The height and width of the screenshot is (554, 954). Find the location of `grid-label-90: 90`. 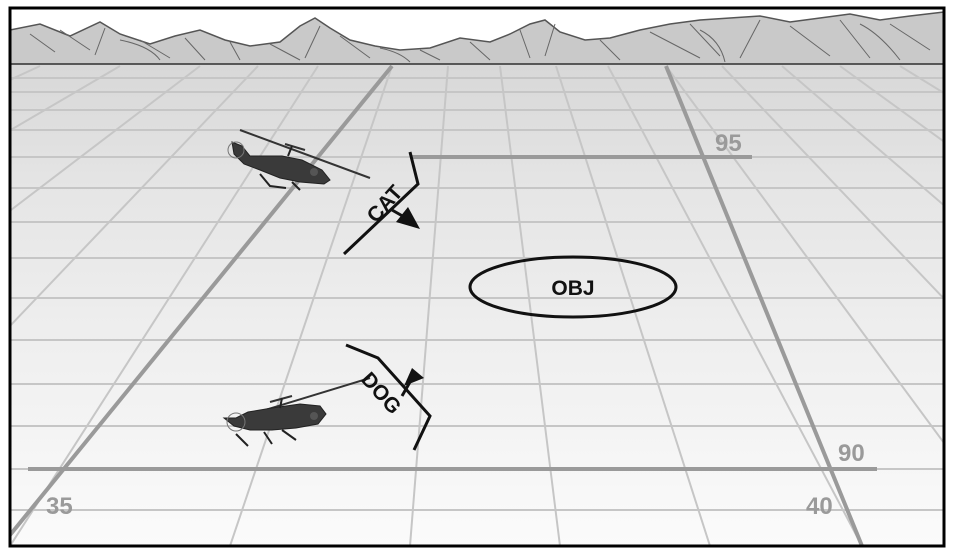

grid-label-90: 90 is located at coordinates (851, 453).